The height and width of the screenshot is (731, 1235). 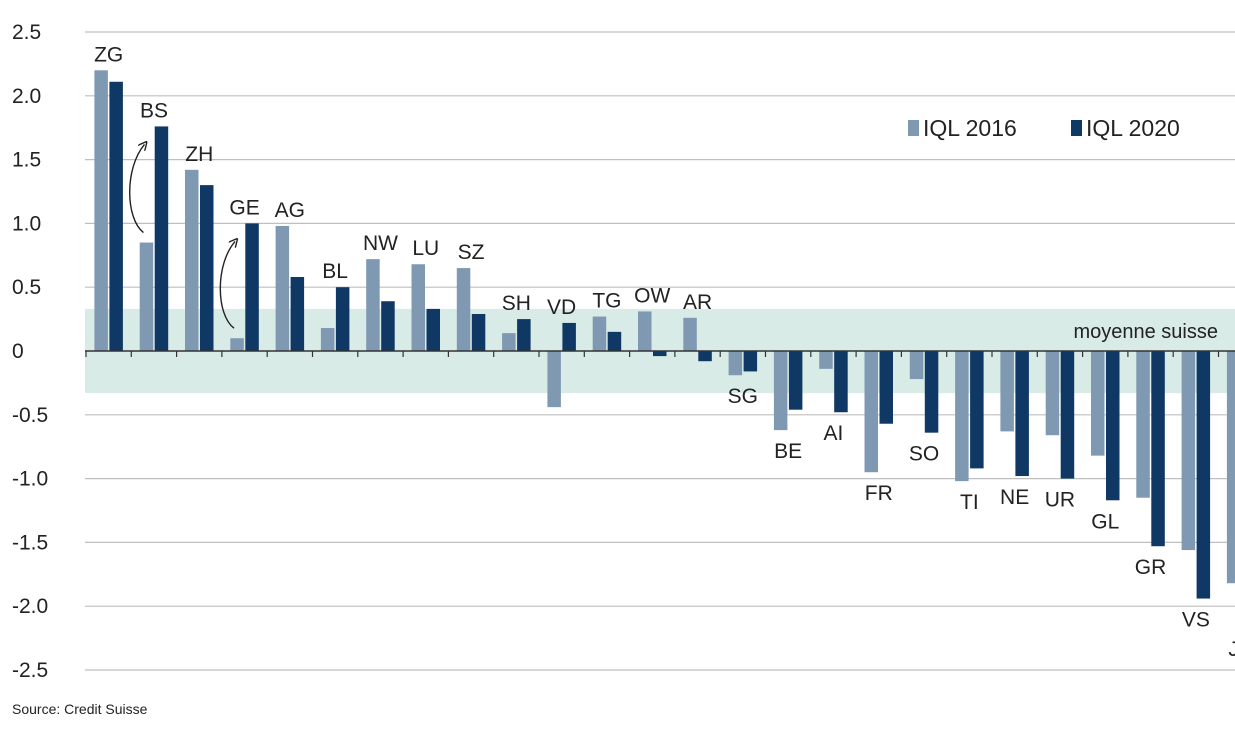 I want to click on canton-label-sz: SZ, so click(x=471, y=252).